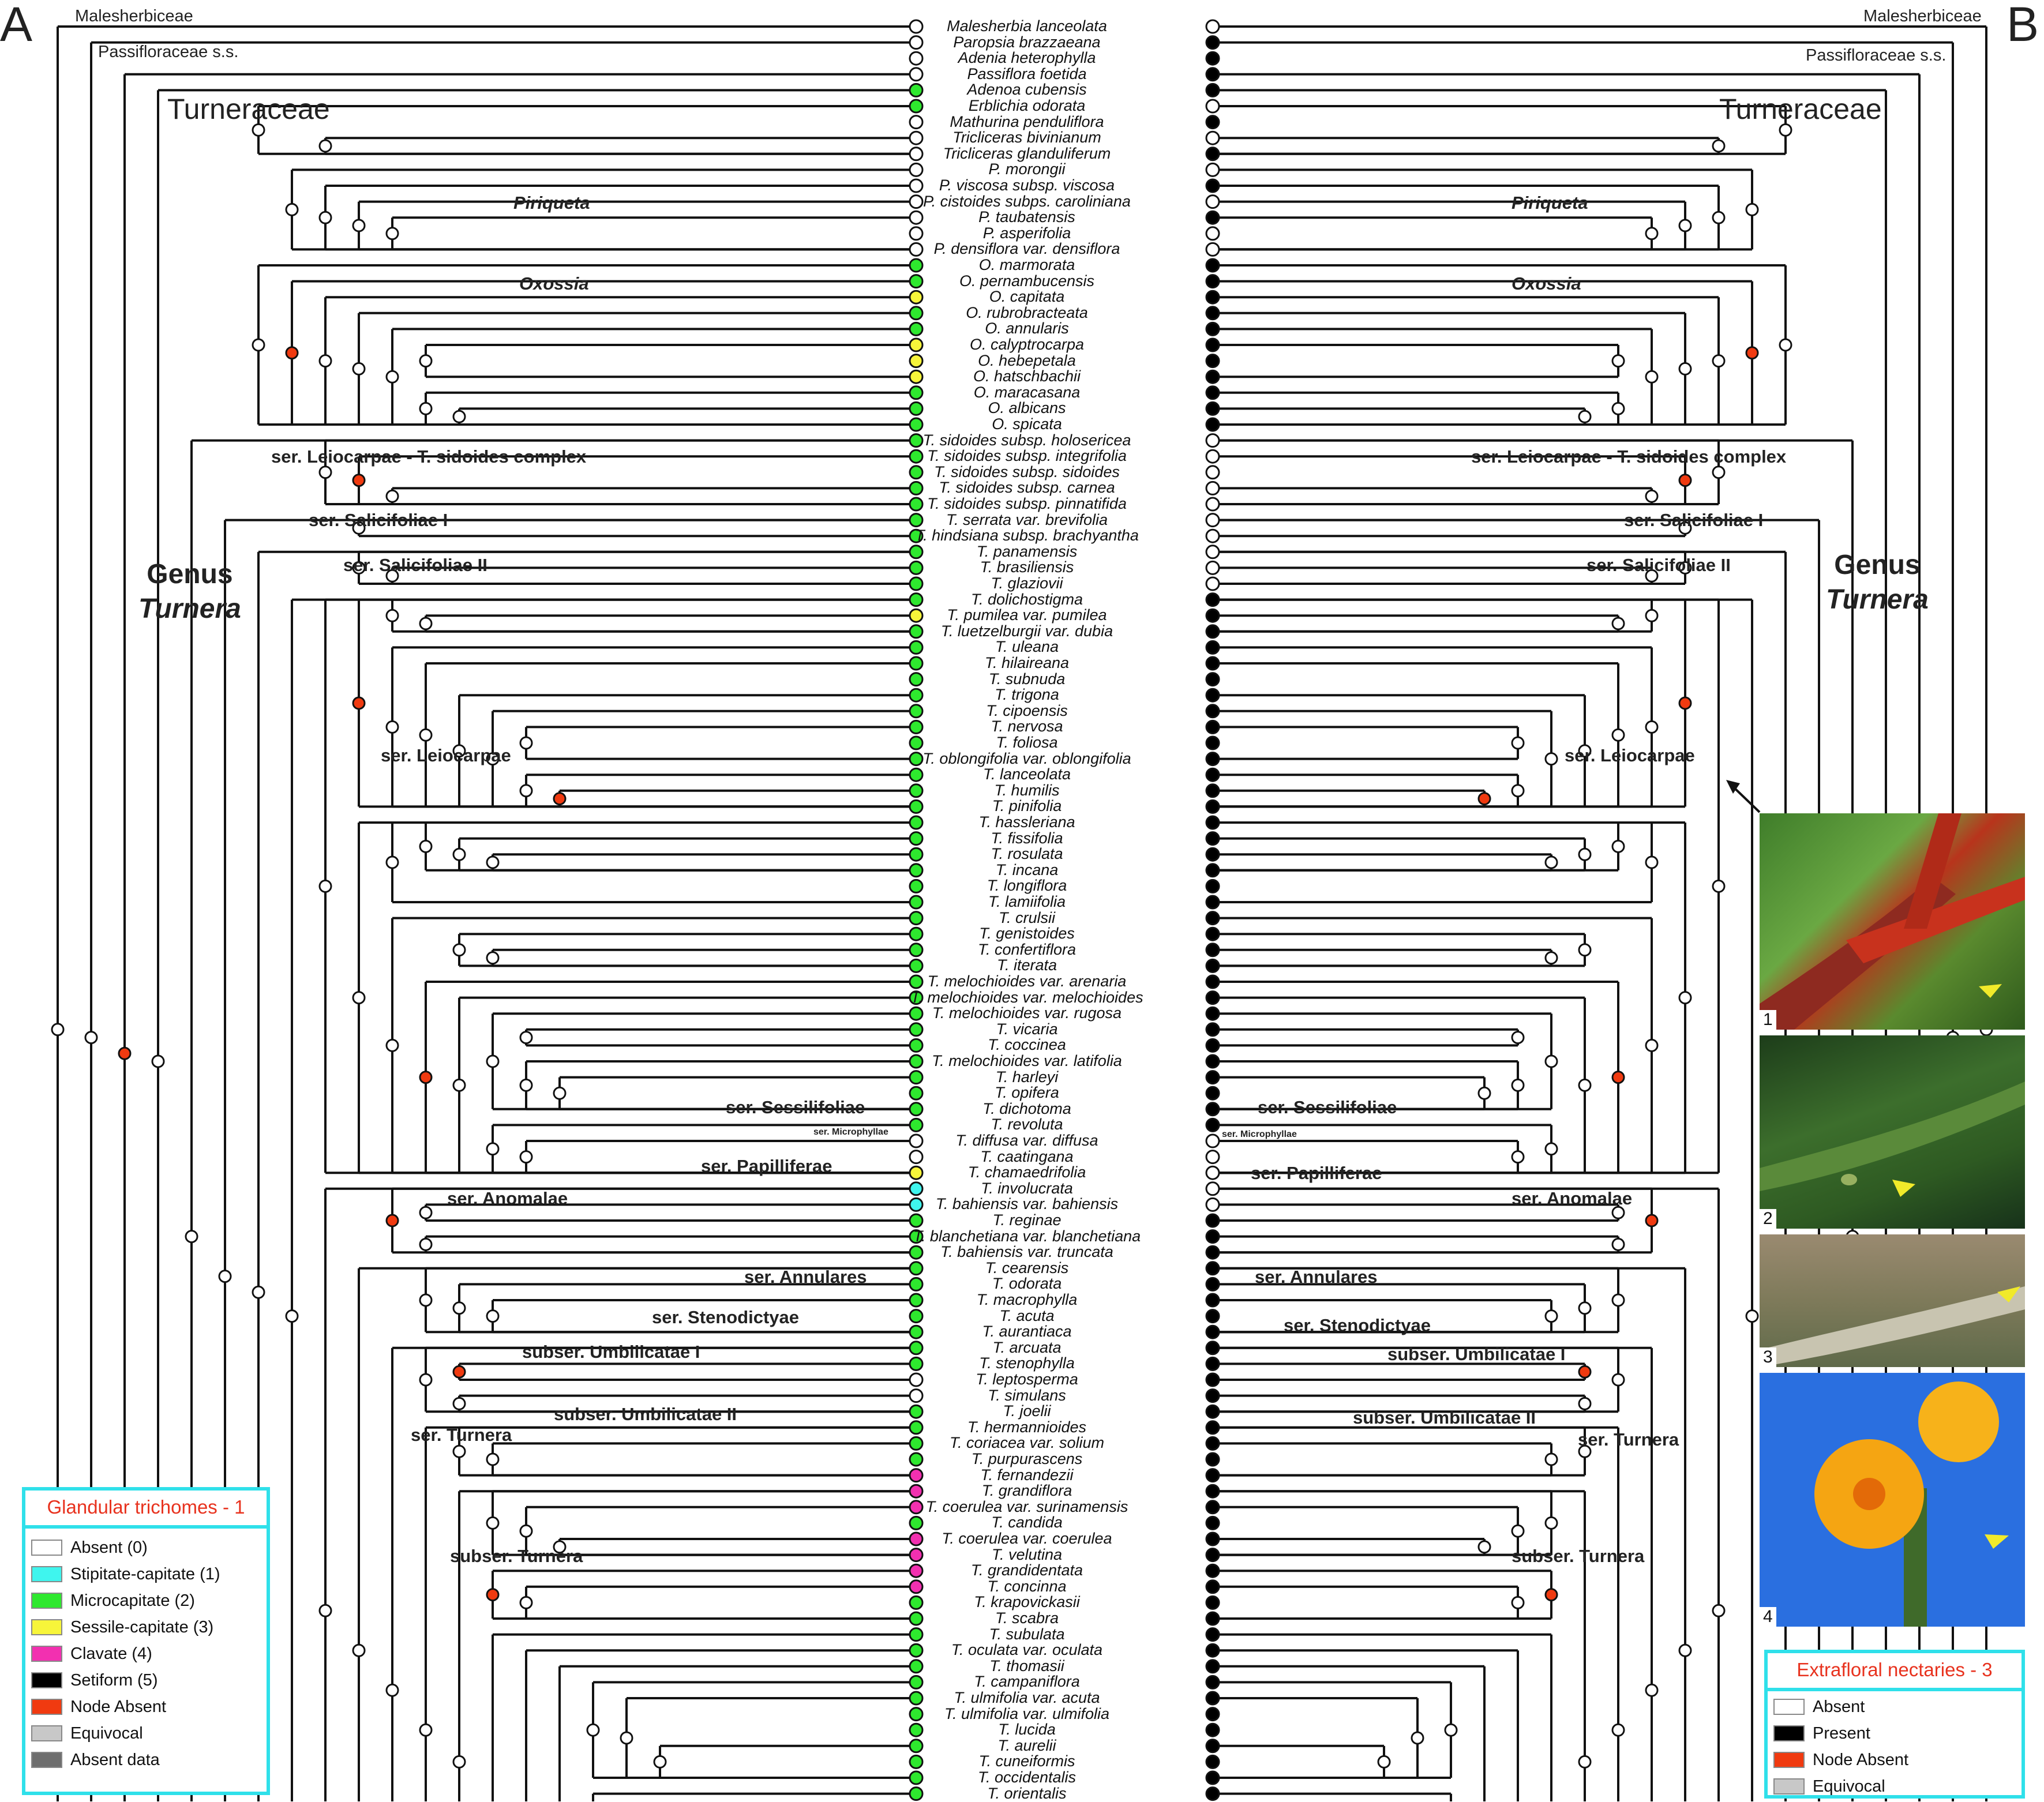 This screenshot has width=2044, height=1802. What do you see at coordinates (554, 283) in the screenshot?
I see `label-oxossia-left: Oxossia` at bounding box center [554, 283].